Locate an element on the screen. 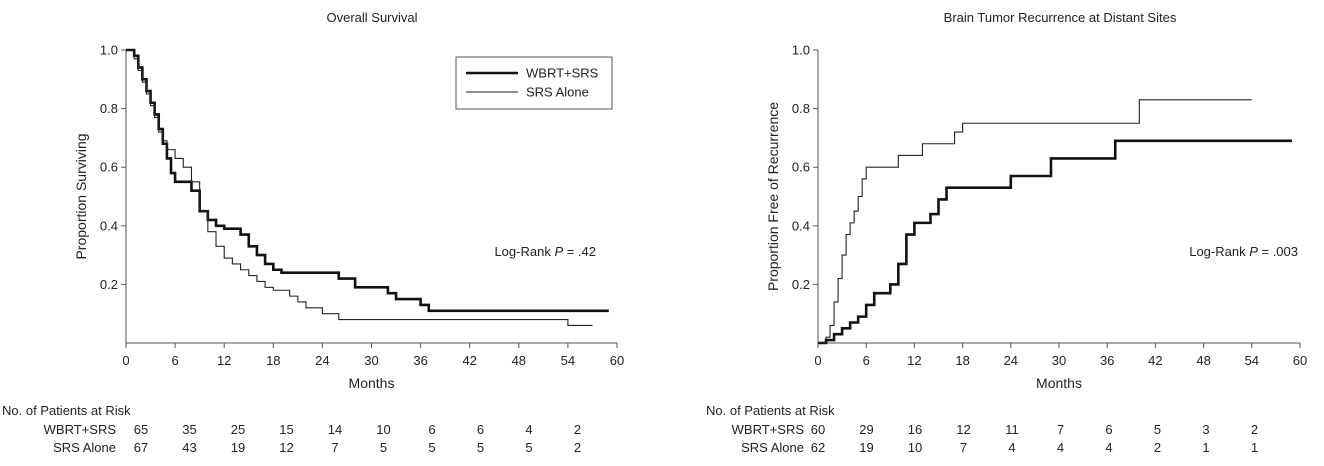 The width and height of the screenshot is (1324, 466). chart1-at-risk-value: 14 is located at coordinates (335, 429).